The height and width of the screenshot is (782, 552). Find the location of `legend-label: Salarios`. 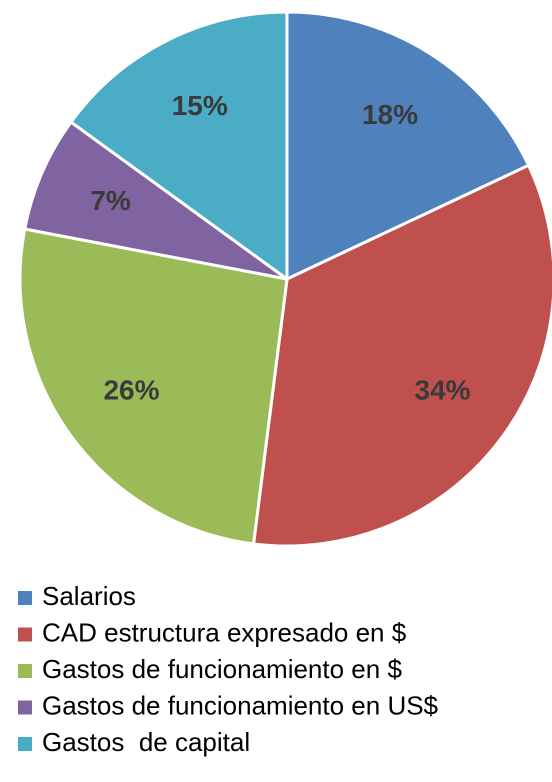

legend-label: Salarios is located at coordinates (89, 596).